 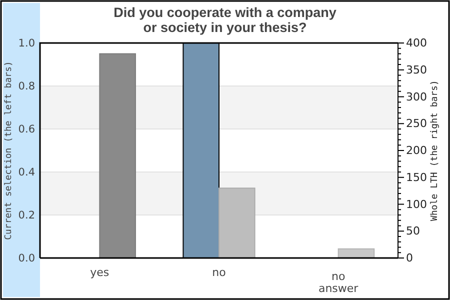 What do you see at coordinates (27, 172) in the screenshot?
I see `y-tick-label: 0.4` at bounding box center [27, 172].